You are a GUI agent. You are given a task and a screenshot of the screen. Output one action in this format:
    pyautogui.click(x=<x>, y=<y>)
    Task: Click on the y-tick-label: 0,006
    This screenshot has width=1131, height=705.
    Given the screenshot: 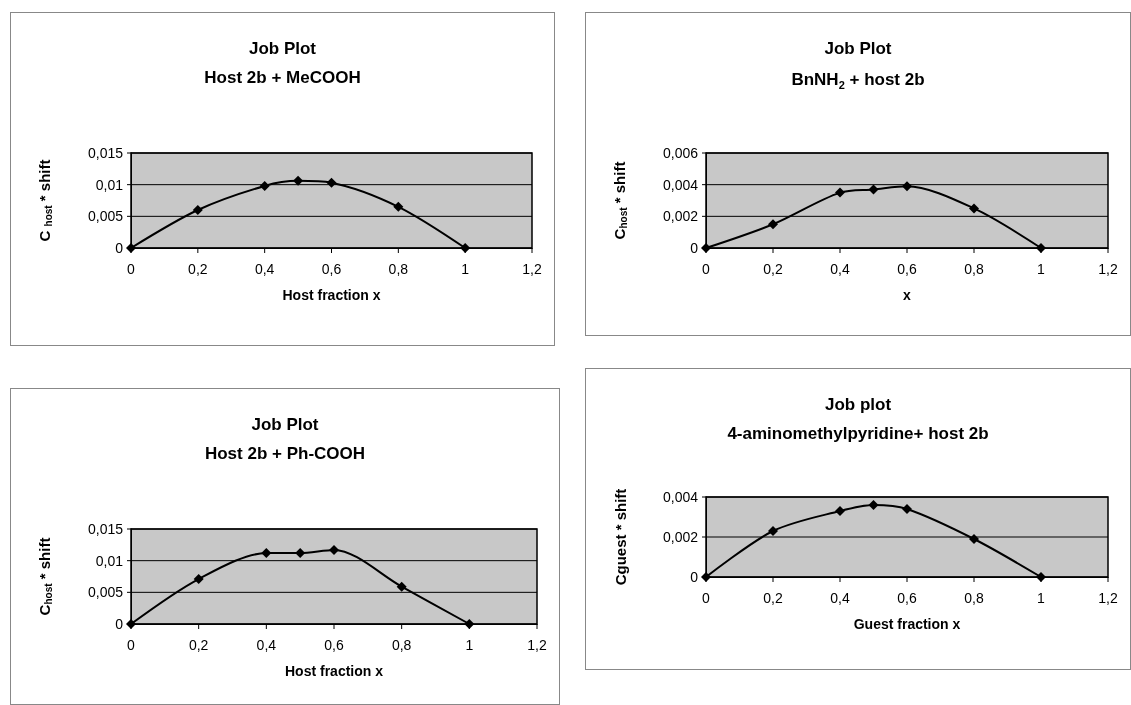 What is the action you would take?
    pyautogui.click(x=680, y=153)
    